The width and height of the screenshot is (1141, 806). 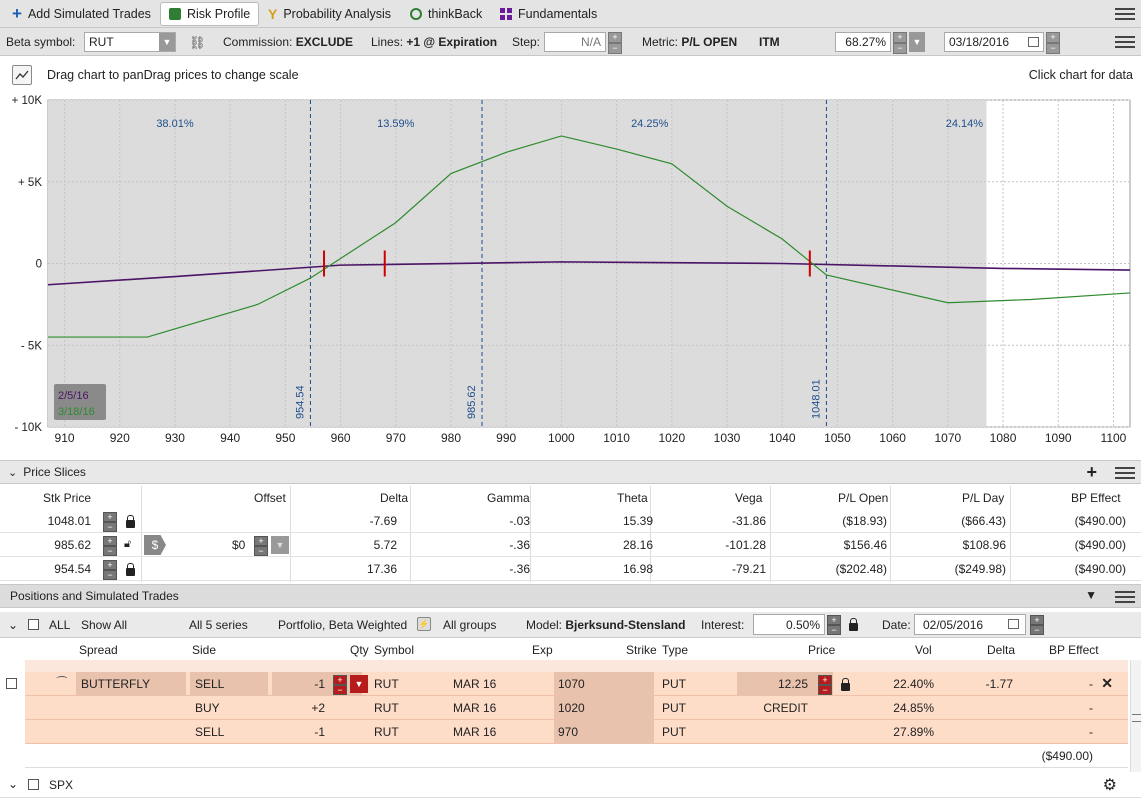 I want to click on tab-fundamentals: Fundamentals, so click(x=548, y=14).